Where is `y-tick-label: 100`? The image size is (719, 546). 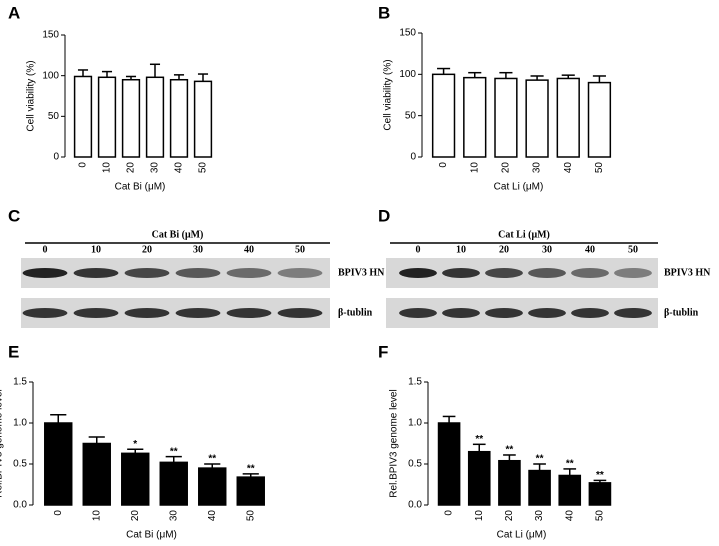 y-tick-label: 100 is located at coordinates (407, 74).